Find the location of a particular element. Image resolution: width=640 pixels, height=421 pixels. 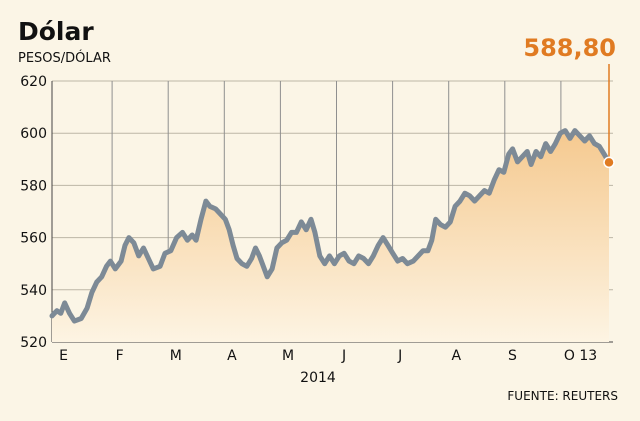

y-tick-label: 520 is located at coordinates (33, 343).